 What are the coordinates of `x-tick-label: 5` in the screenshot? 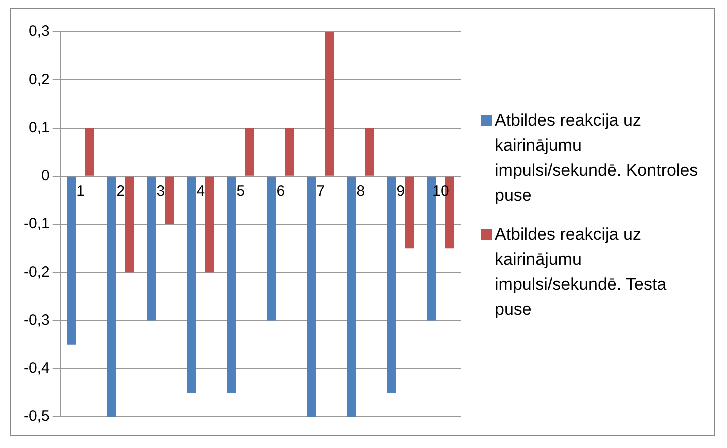 It's located at (241, 191).